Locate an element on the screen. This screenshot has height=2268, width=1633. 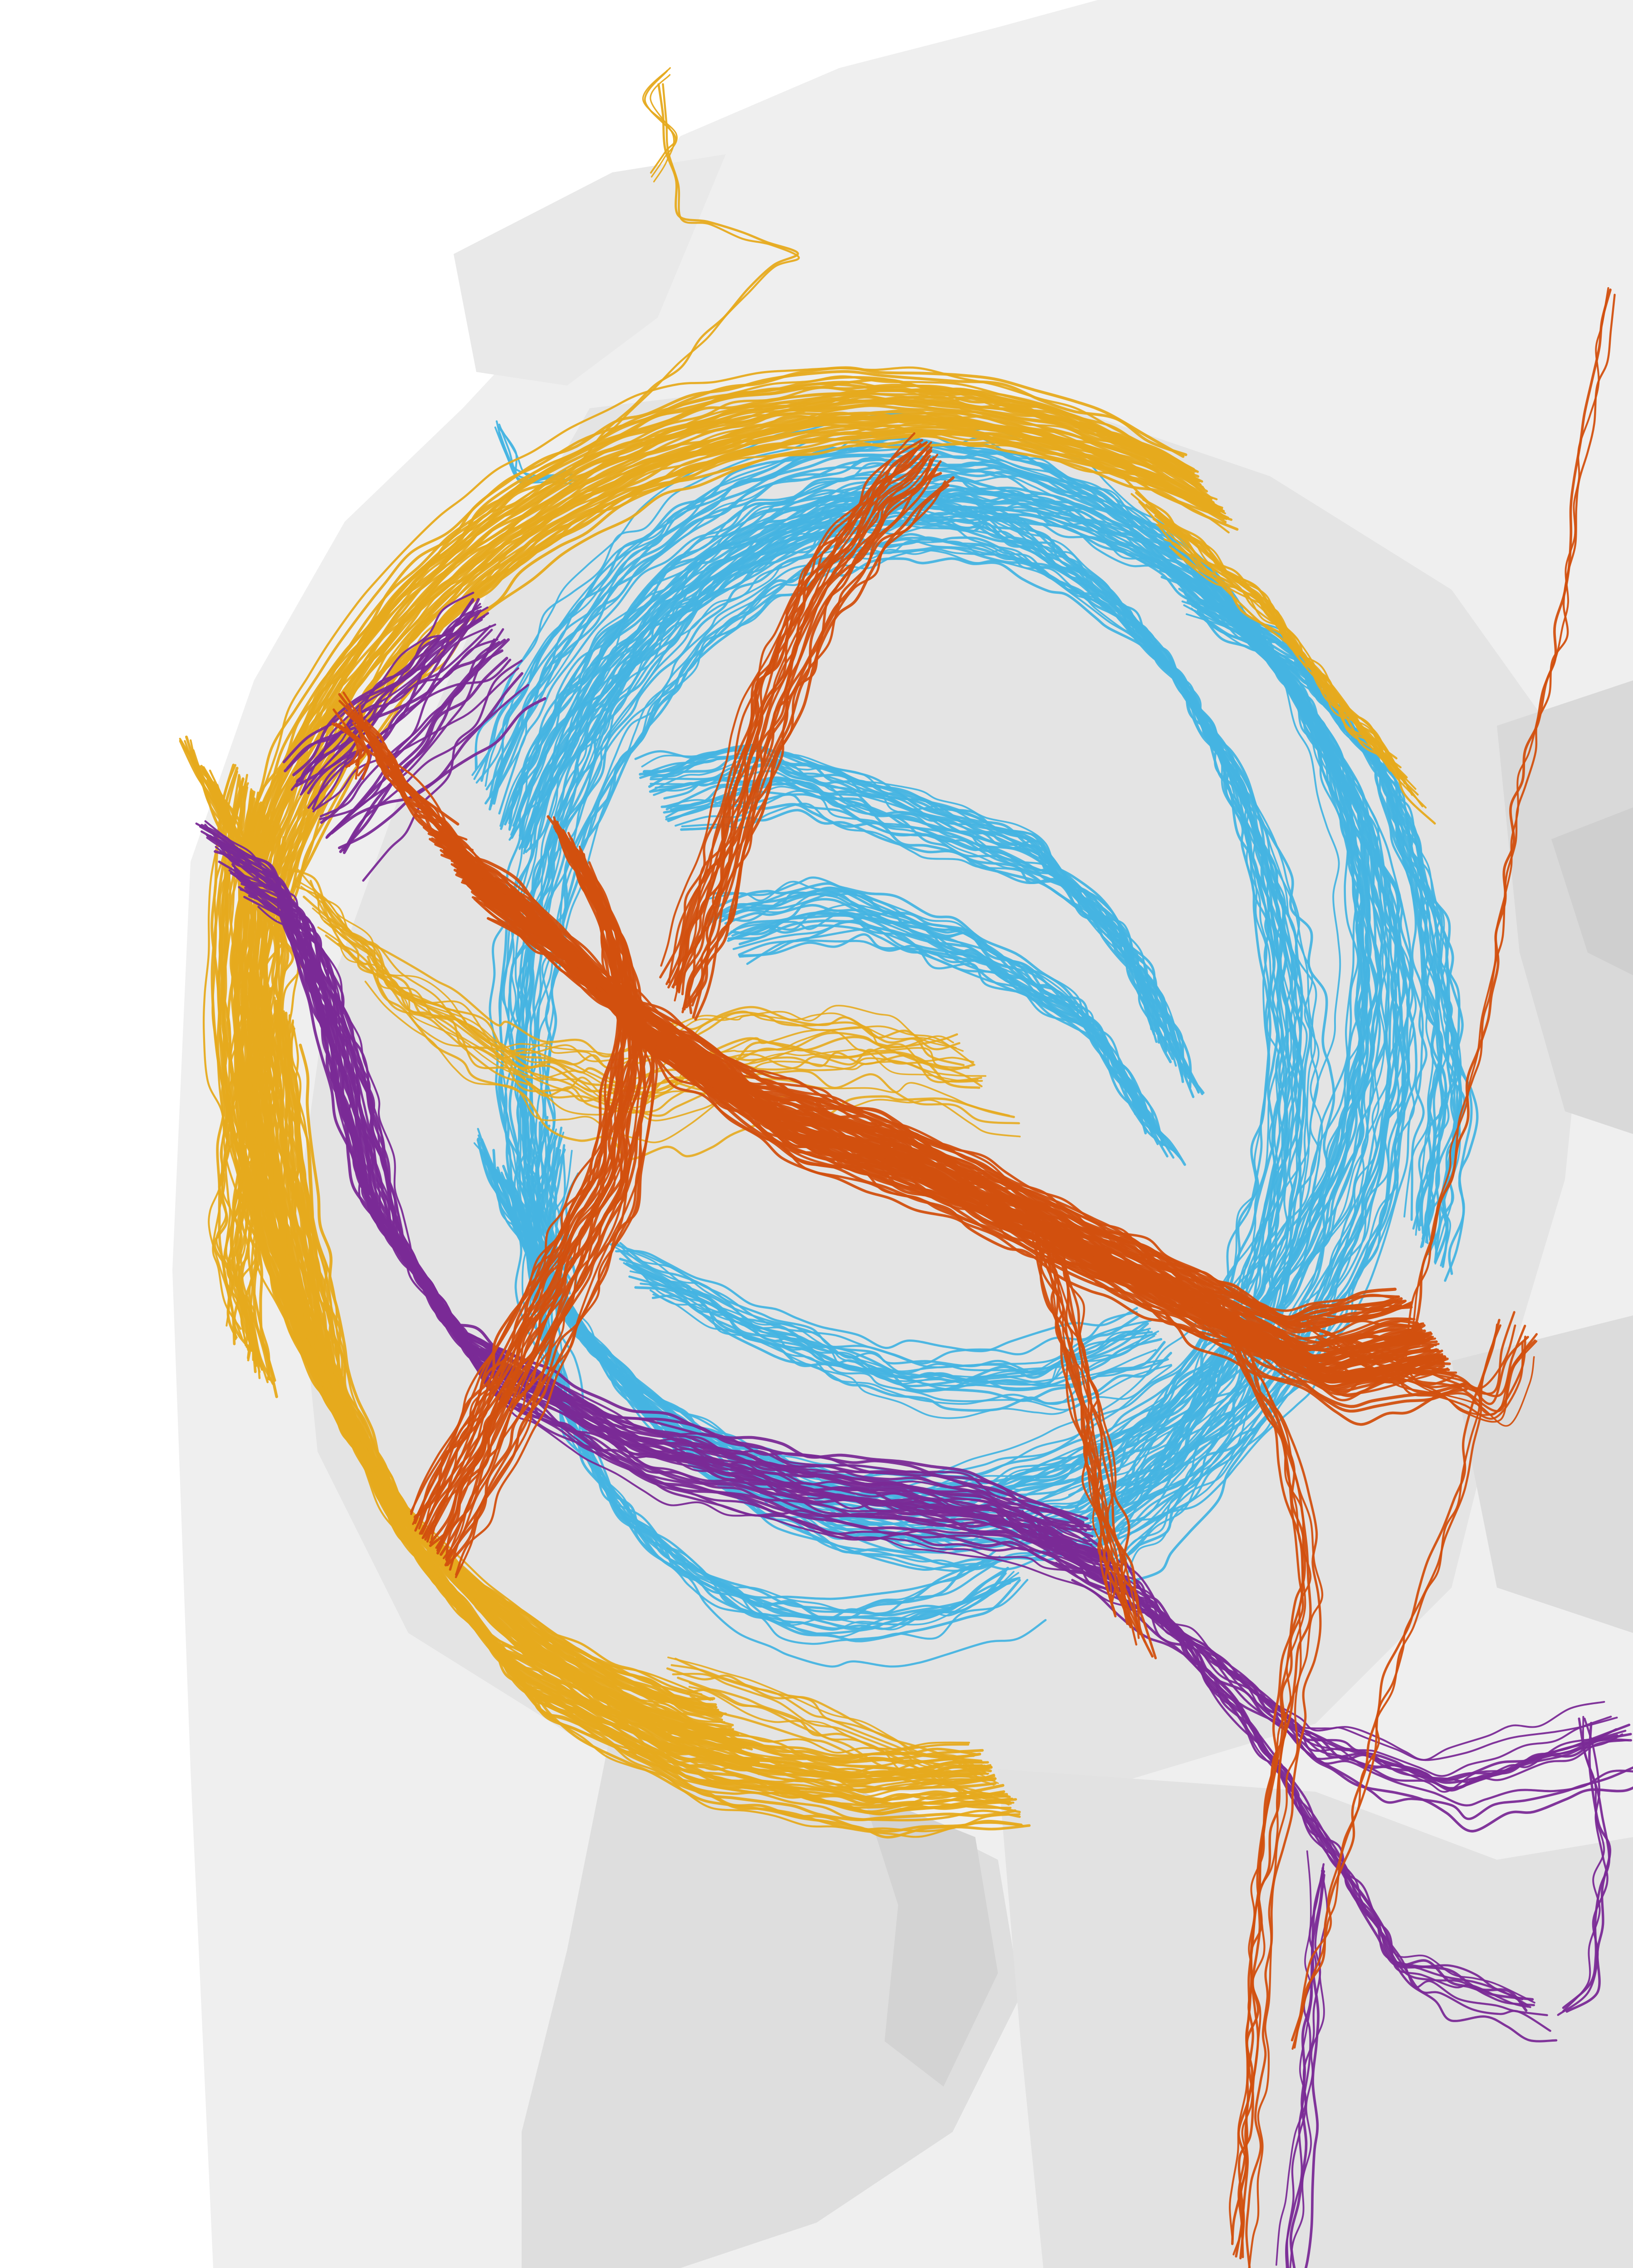
mesh-fold-shade is located at coordinates (930, 1940).